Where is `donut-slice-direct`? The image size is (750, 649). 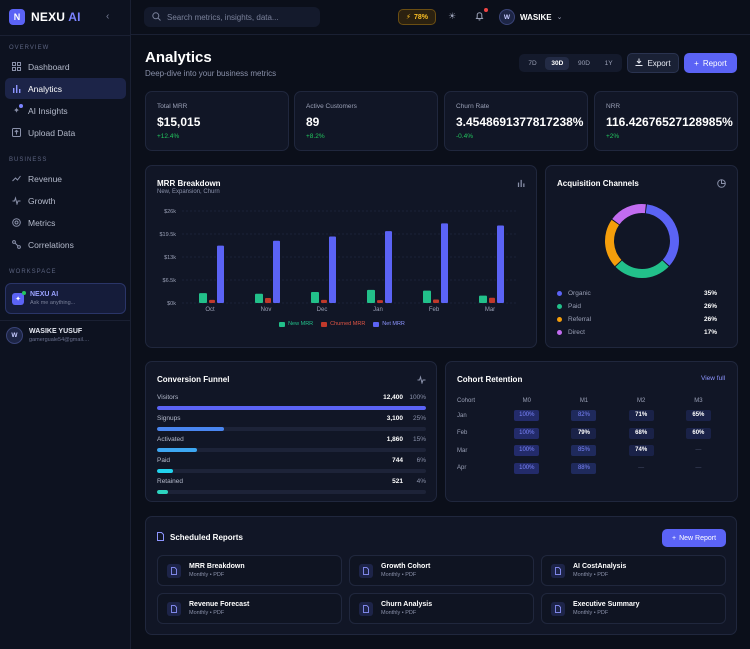
donut-slice-direct is located at coordinates (629, 214).